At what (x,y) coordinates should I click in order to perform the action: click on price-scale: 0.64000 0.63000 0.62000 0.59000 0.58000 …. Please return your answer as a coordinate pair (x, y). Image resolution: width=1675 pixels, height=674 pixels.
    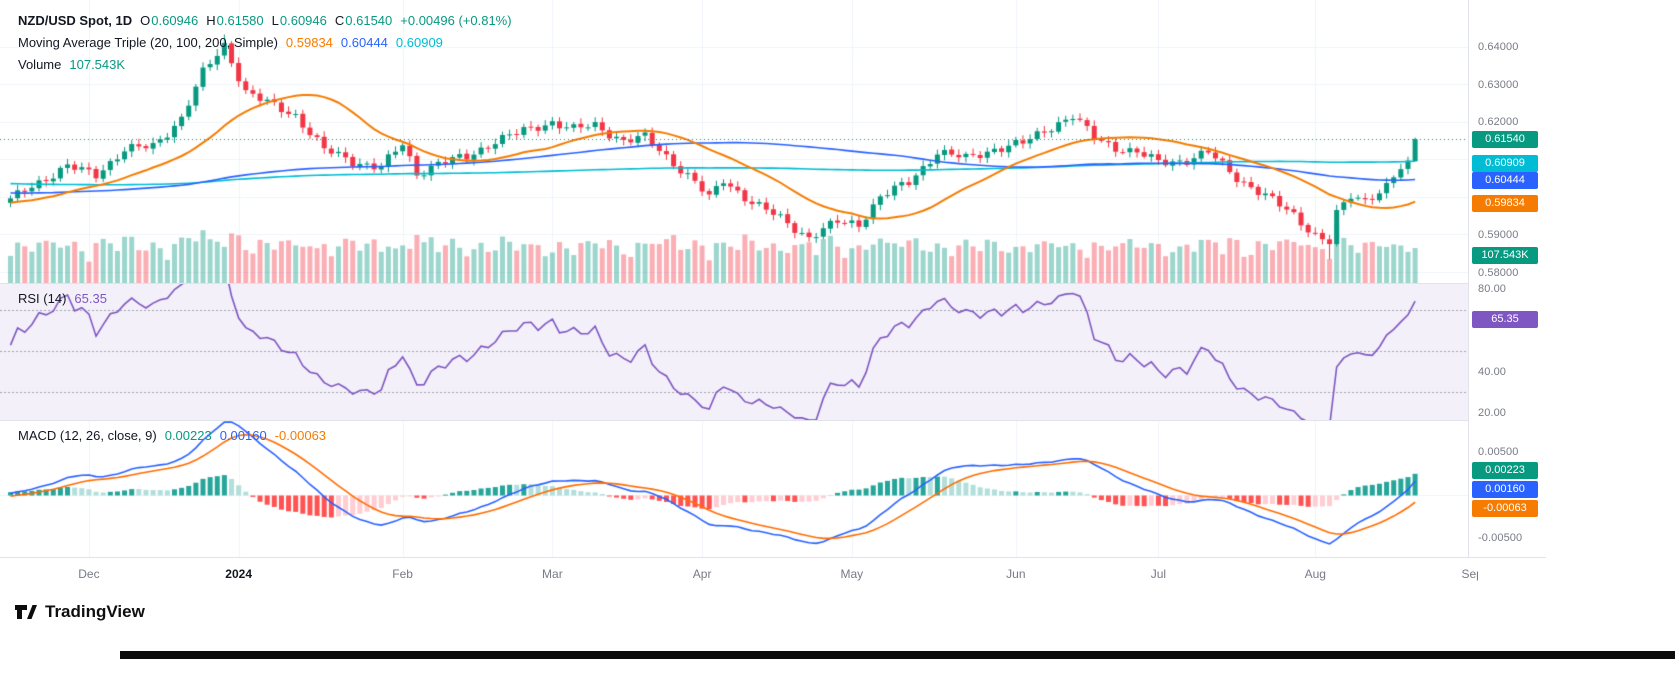
    Looking at the image, I should click on (1507, 278).